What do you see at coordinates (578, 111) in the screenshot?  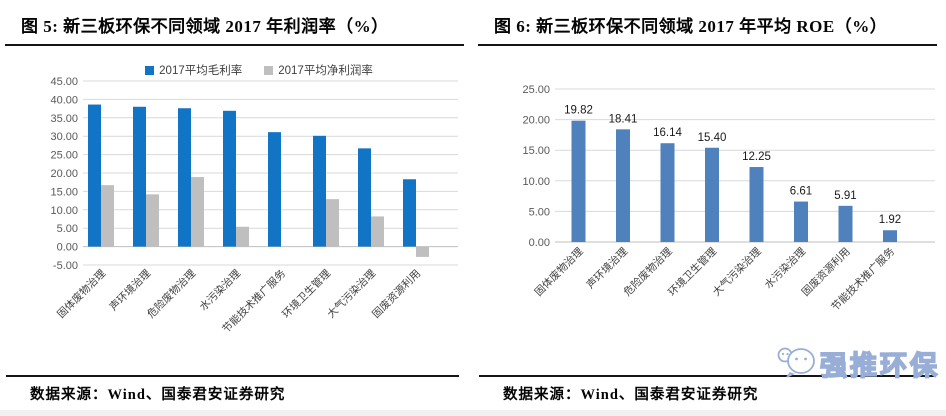 I see `bar-value-label: 19.82` at bounding box center [578, 111].